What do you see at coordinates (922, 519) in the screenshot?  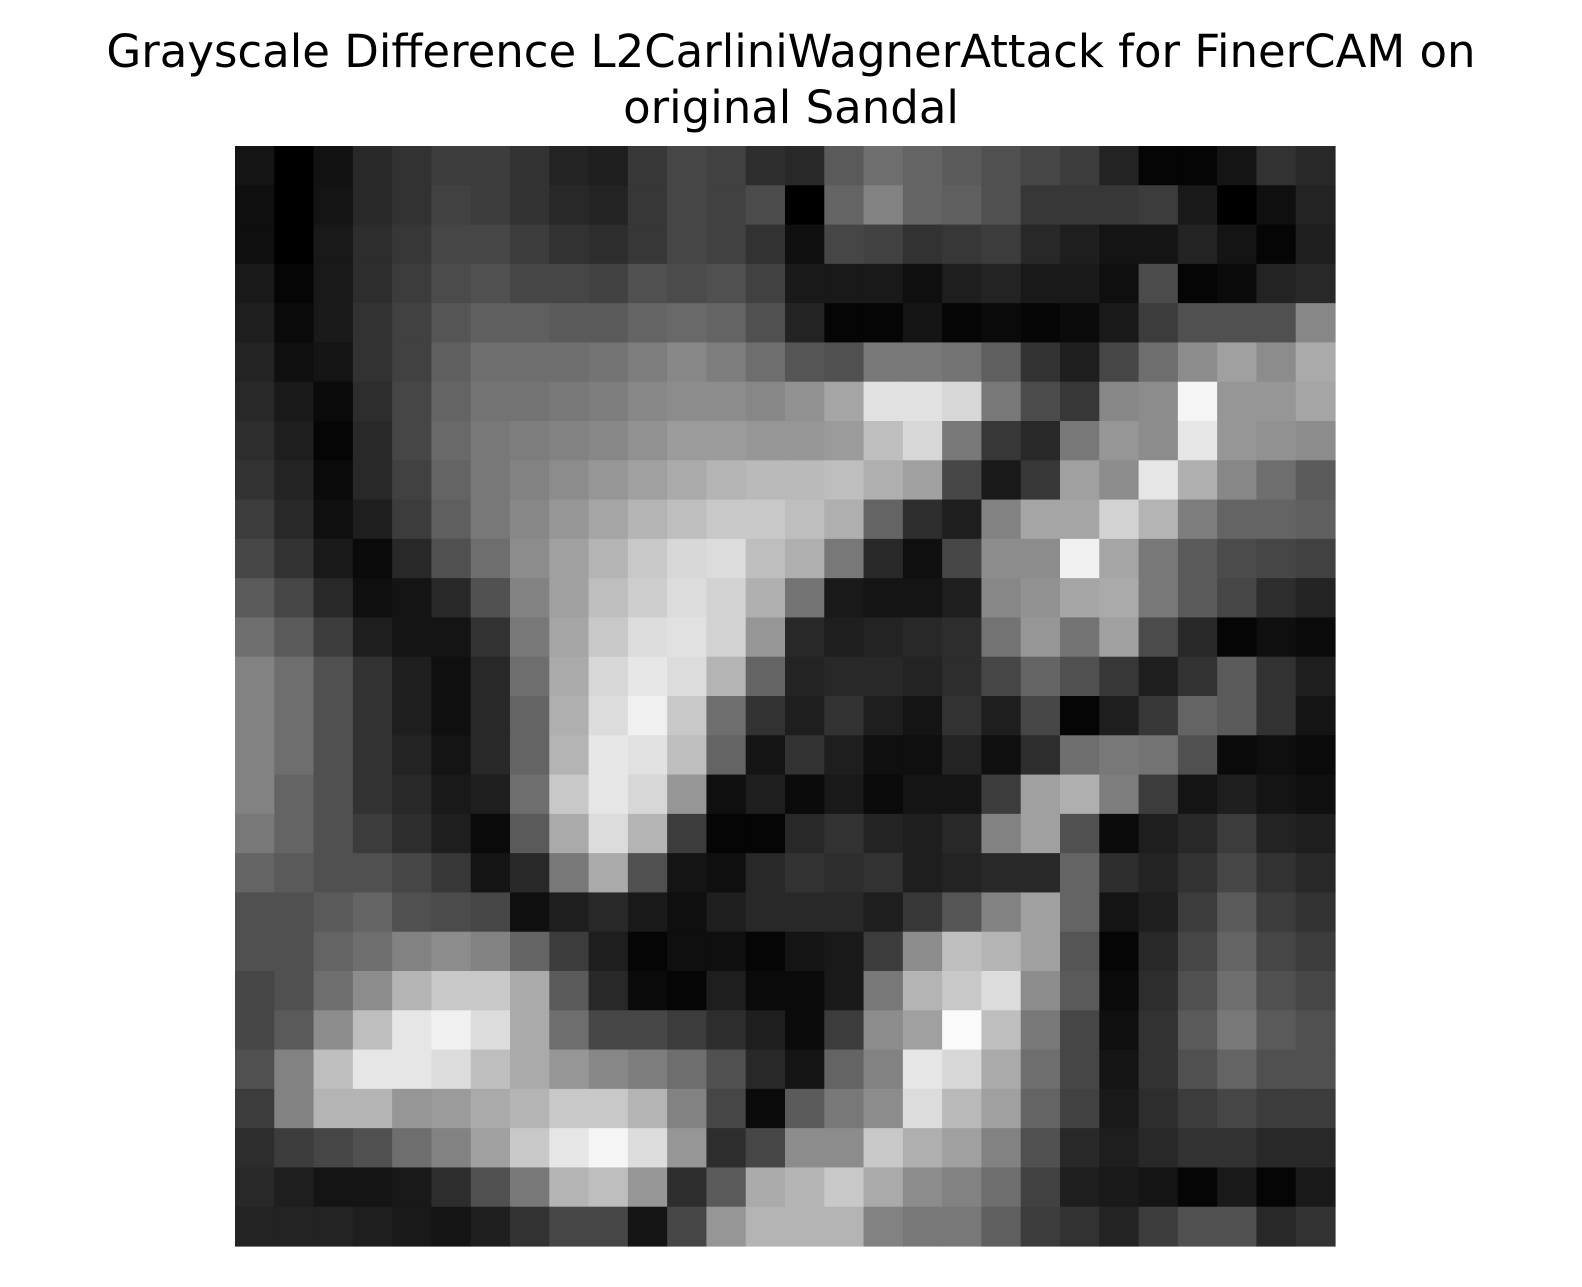 I see `heatmap-cell-r9-c17` at bounding box center [922, 519].